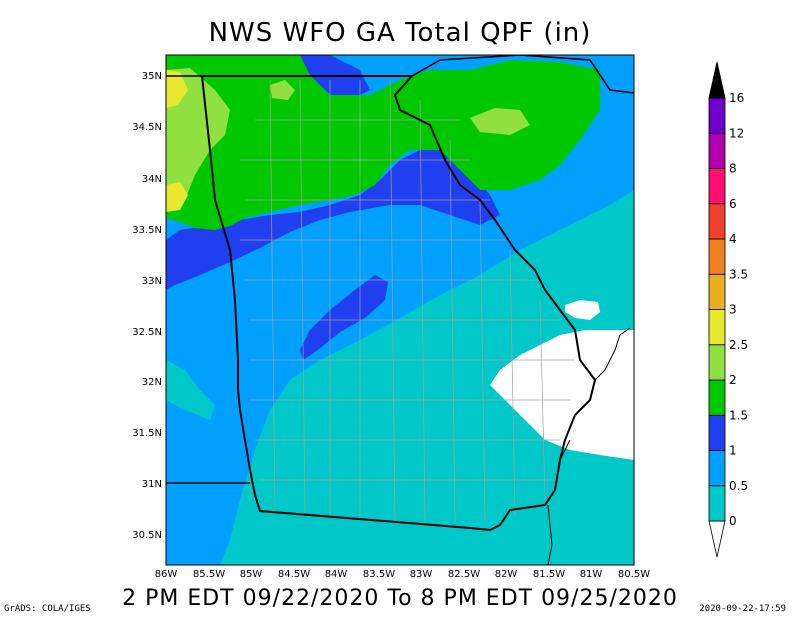 Image resolution: width=800 pixels, height=618 pixels. Describe the element at coordinates (190, 390) in the screenshot. I see `qpf-band-0p5-1-west` at that location.